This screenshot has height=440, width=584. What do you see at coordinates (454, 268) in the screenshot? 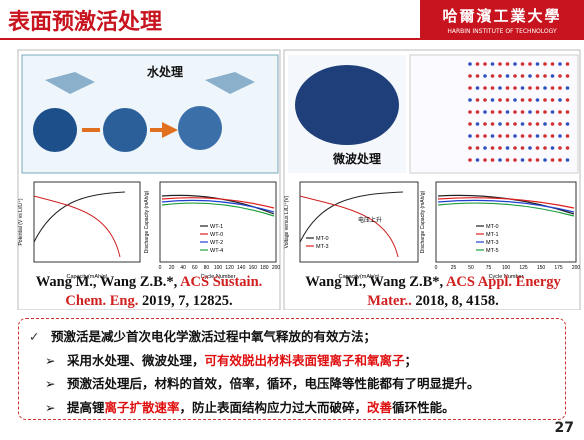
I see `x-tick-label: 25` at bounding box center [454, 268].